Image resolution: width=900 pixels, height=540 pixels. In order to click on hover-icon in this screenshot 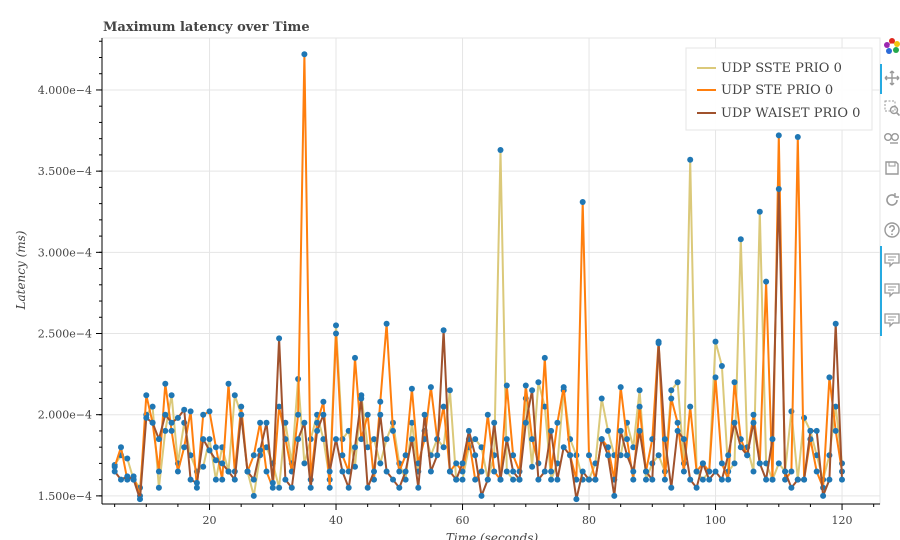, I will do `click(892, 290)`.